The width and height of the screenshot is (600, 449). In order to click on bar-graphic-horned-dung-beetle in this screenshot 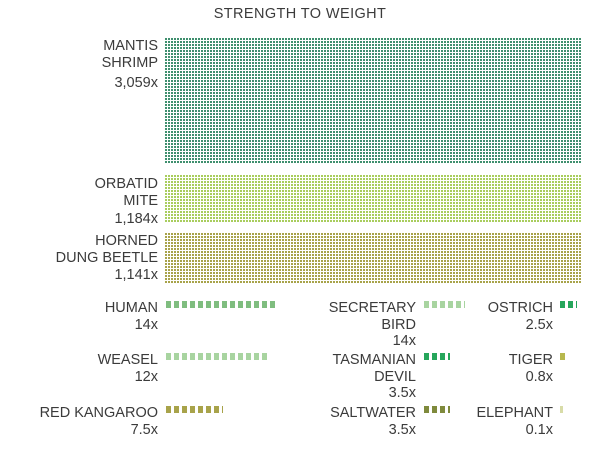, I will do `click(373, 258)`.